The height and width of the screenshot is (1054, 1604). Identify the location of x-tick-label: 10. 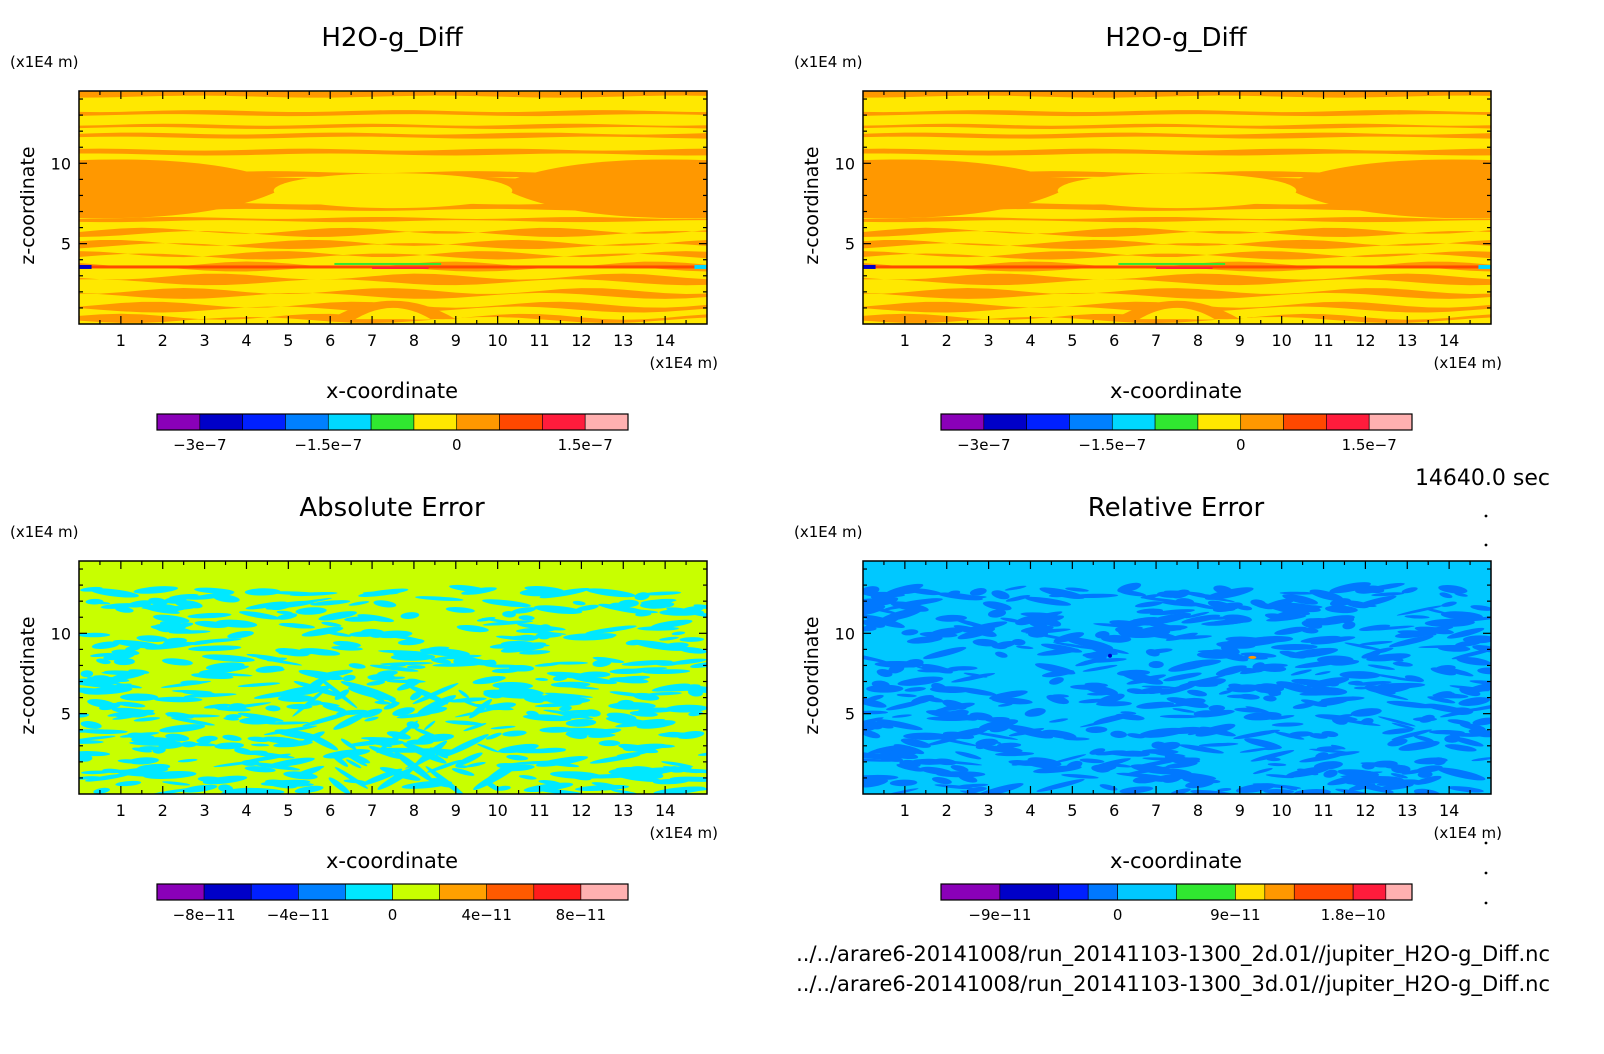
(1281, 340).